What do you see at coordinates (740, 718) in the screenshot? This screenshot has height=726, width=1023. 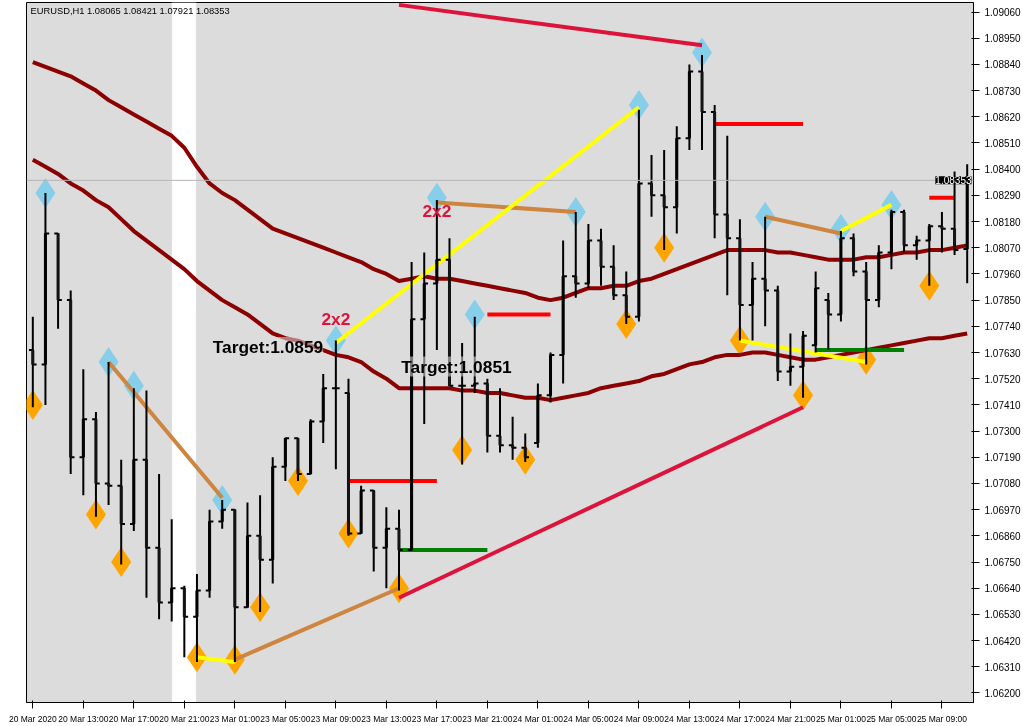 I see `x-tick-label: 24 Mar 17:00` at bounding box center [740, 718].